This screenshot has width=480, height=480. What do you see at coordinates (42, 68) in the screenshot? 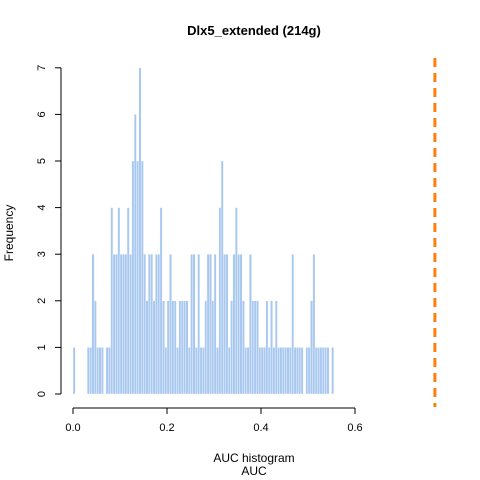
I see `y-tick-label: 7` at bounding box center [42, 68].